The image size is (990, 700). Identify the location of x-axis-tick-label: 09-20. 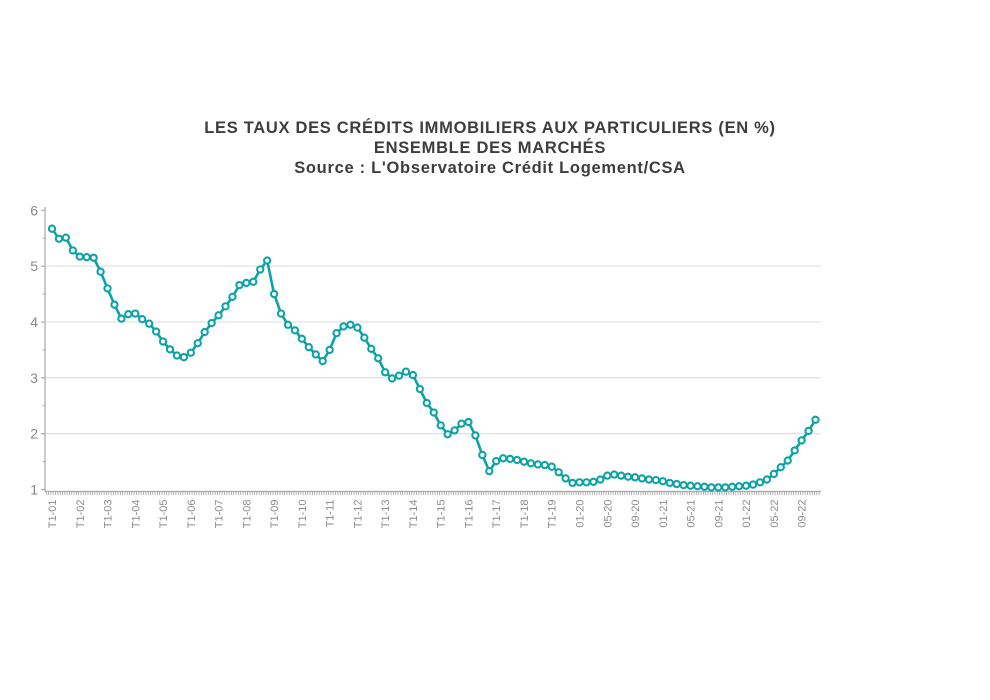
(636, 514).